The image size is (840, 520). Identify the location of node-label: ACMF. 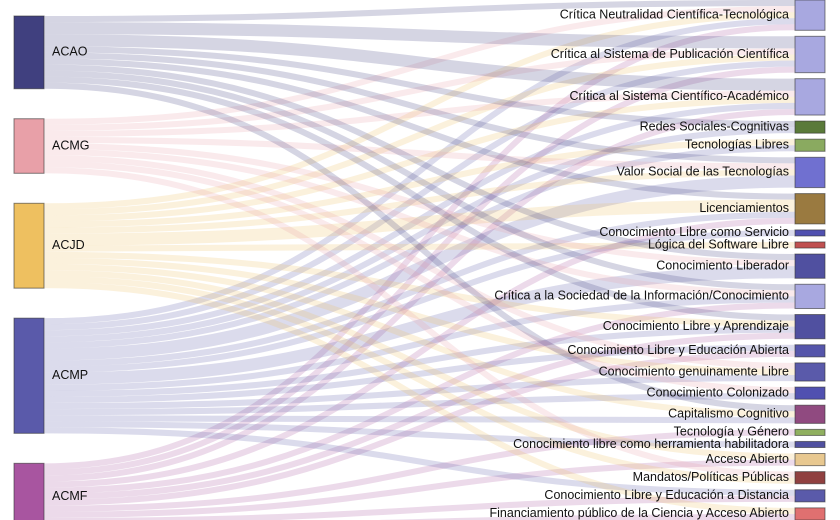
(70, 496).